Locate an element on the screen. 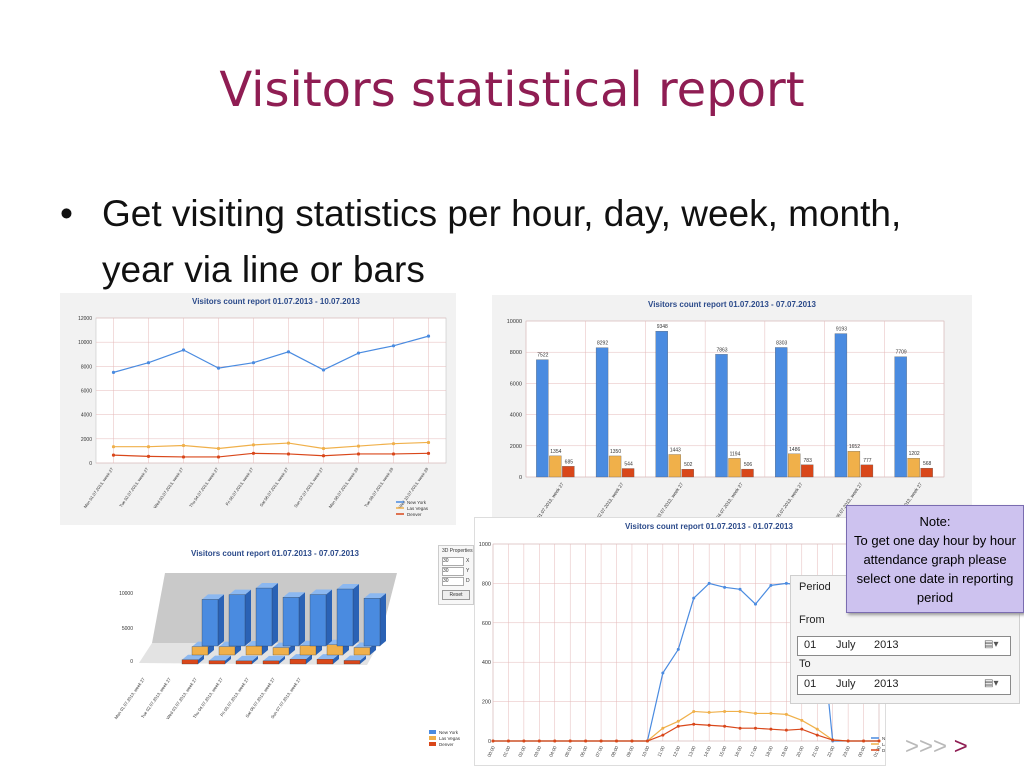  x-tick-label: 03:00 is located at coordinates (538, 751).